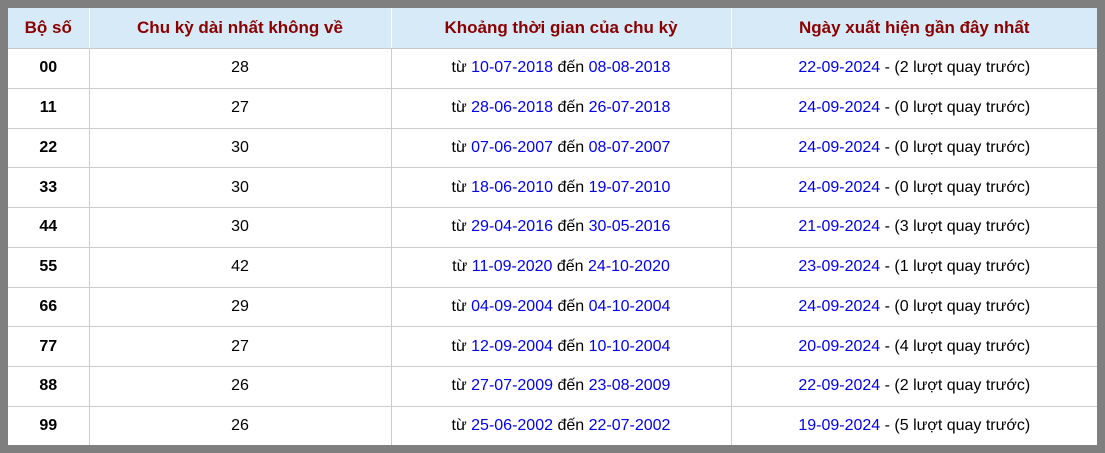 This screenshot has width=1105, height=453. I want to click on last-seen-cell: 22-09-2024 - (2 lượt quay trước), so click(914, 386).